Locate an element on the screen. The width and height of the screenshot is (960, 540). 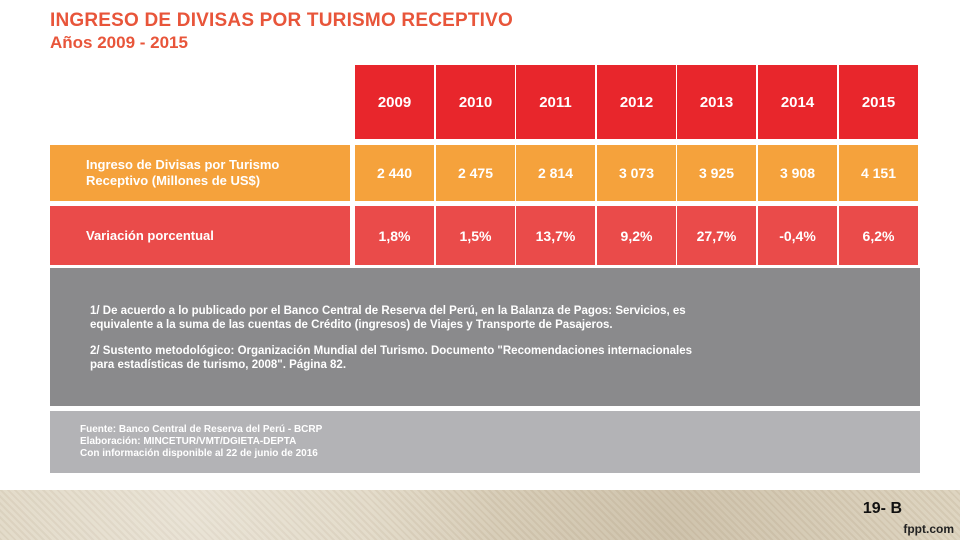
table-value-cell: 3 925 is located at coordinates (716, 173).